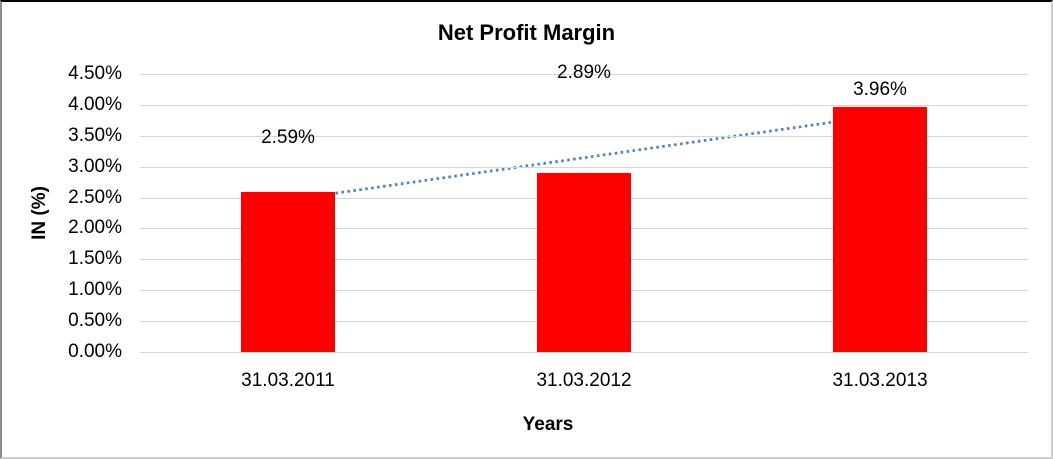 This screenshot has height=459, width=1053. Describe the element at coordinates (95, 351) in the screenshot. I see `y-axis-tick-label: 0.00%` at that location.